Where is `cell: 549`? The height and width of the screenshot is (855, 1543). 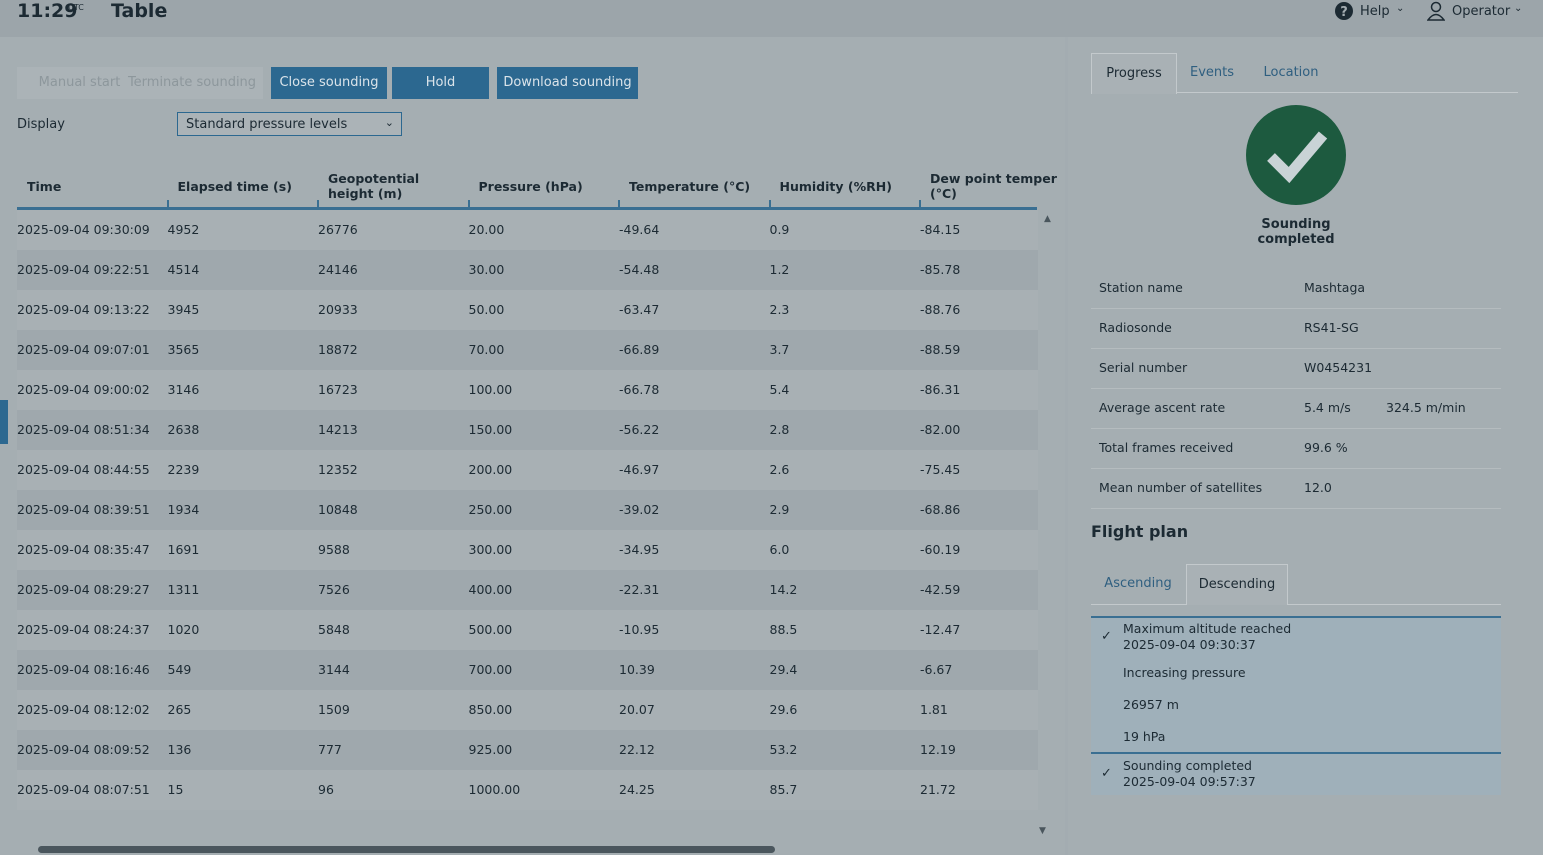
cell: 549 is located at coordinates (179, 669).